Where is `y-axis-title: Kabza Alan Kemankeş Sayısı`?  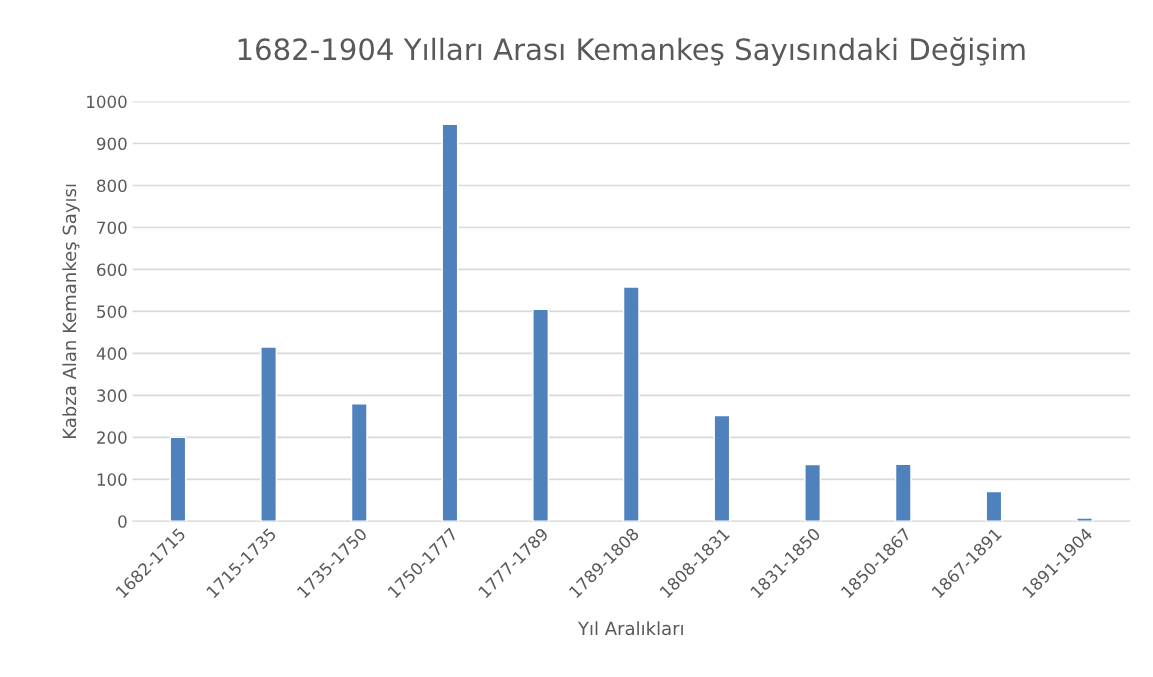 y-axis-title: Kabza Alan Kemankeş Sayısı is located at coordinates (71, 311).